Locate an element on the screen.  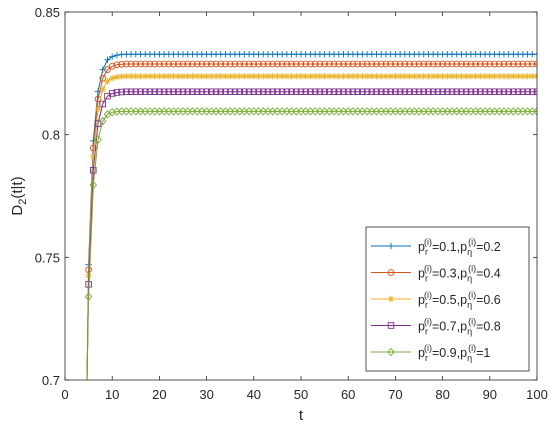
legend-label-part: =1 is located at coordinates (483, 353).